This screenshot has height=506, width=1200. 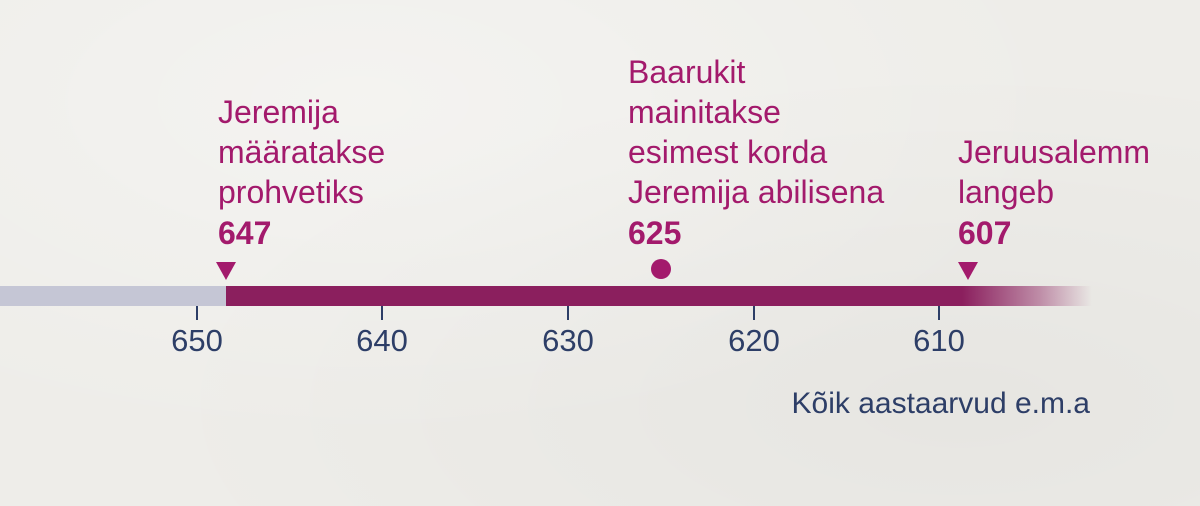 I want to click on event-607: Jeruusalemm langeb 607, so click(x=1054, y=193).